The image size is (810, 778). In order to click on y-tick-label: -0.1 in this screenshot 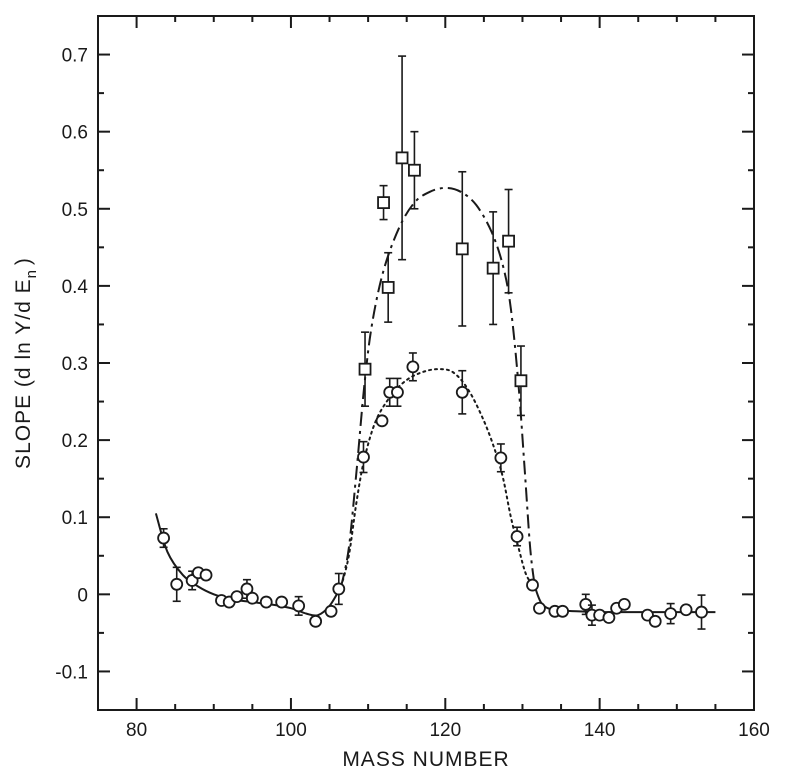, I will do `click(71, 672)`.